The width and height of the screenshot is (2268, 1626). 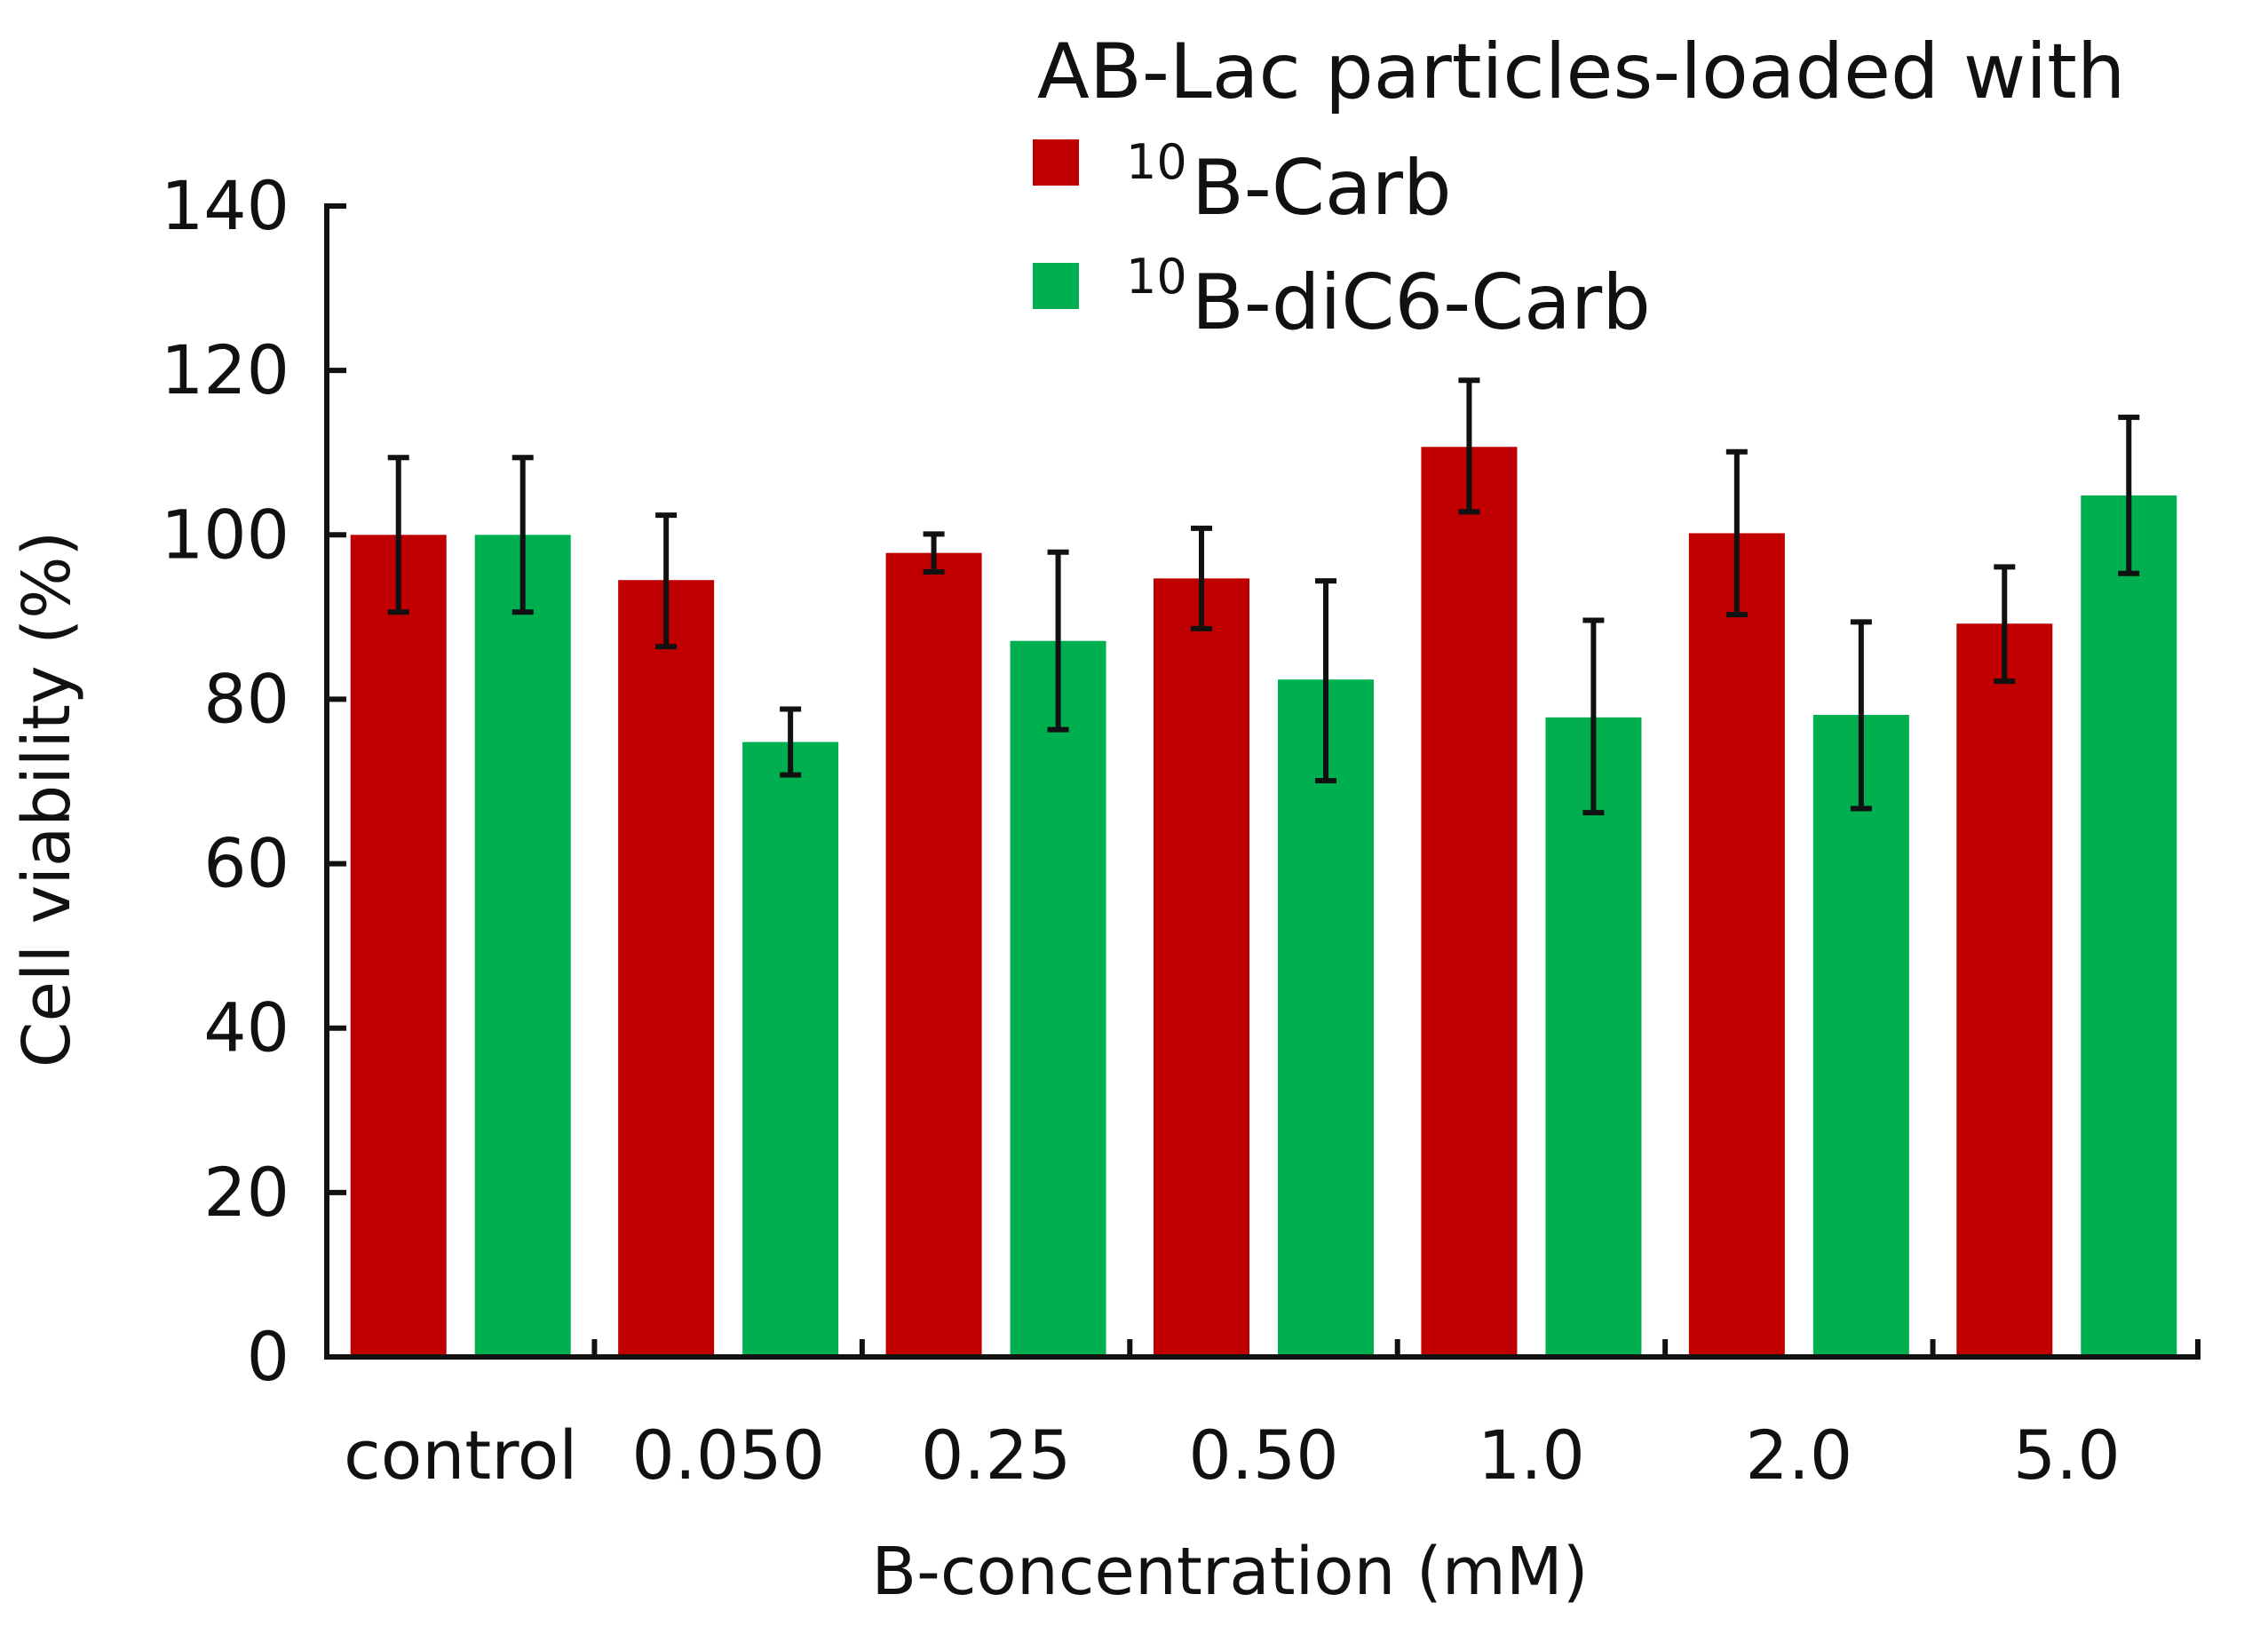 I want to click on x-ticks, so click(x=1396, y=1348).